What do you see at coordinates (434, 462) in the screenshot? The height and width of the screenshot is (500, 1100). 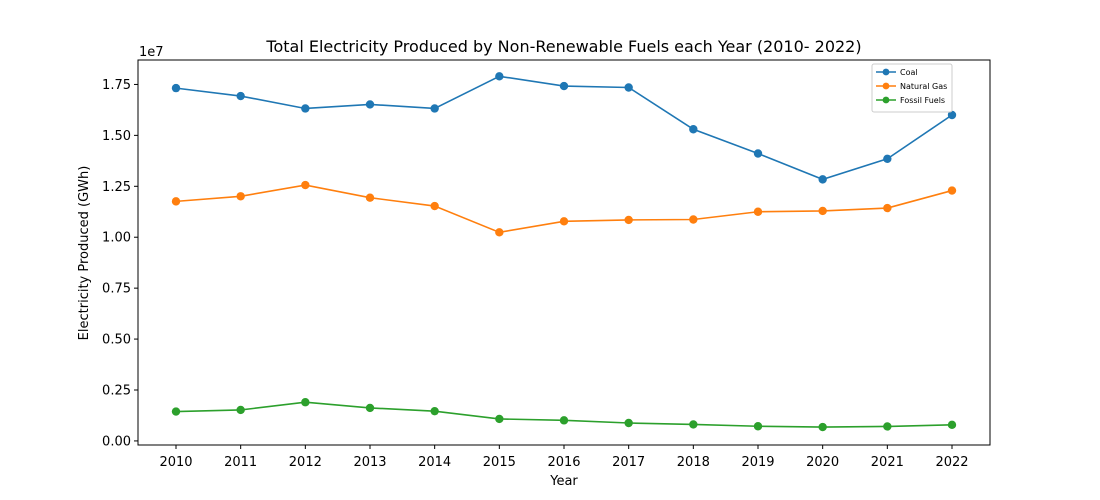 I see `x-tick-label: 2014` at bounding box center [434, 462].